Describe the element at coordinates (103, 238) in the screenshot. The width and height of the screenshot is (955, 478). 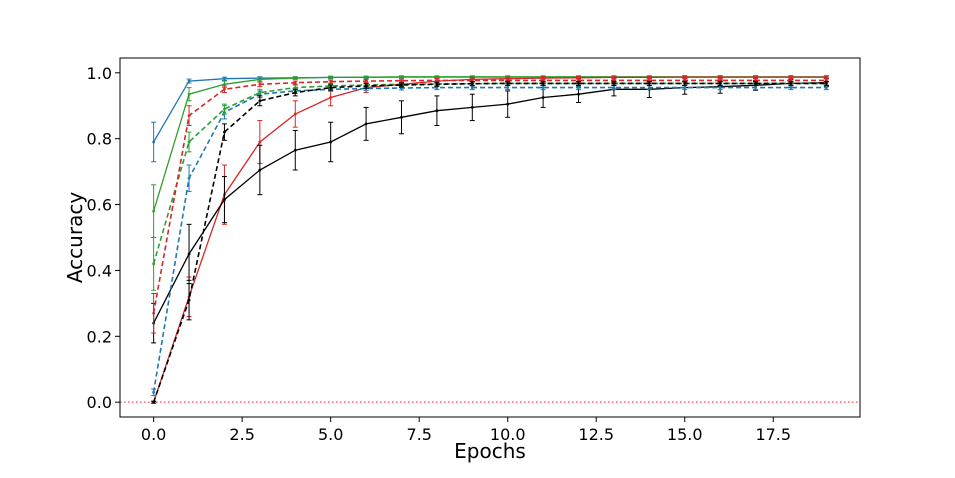
I see `y-axis-ticks: 0.0 0.2 0.4 0.6 0.8 1.0` at that location.